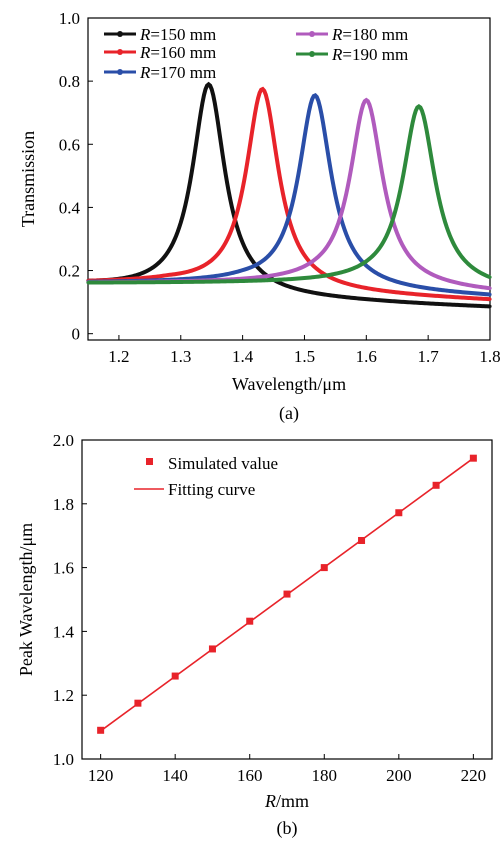 The height and width of the screenshot is (847, 504). I want to click on legend-item: R=150 mm, so click(160, 34).